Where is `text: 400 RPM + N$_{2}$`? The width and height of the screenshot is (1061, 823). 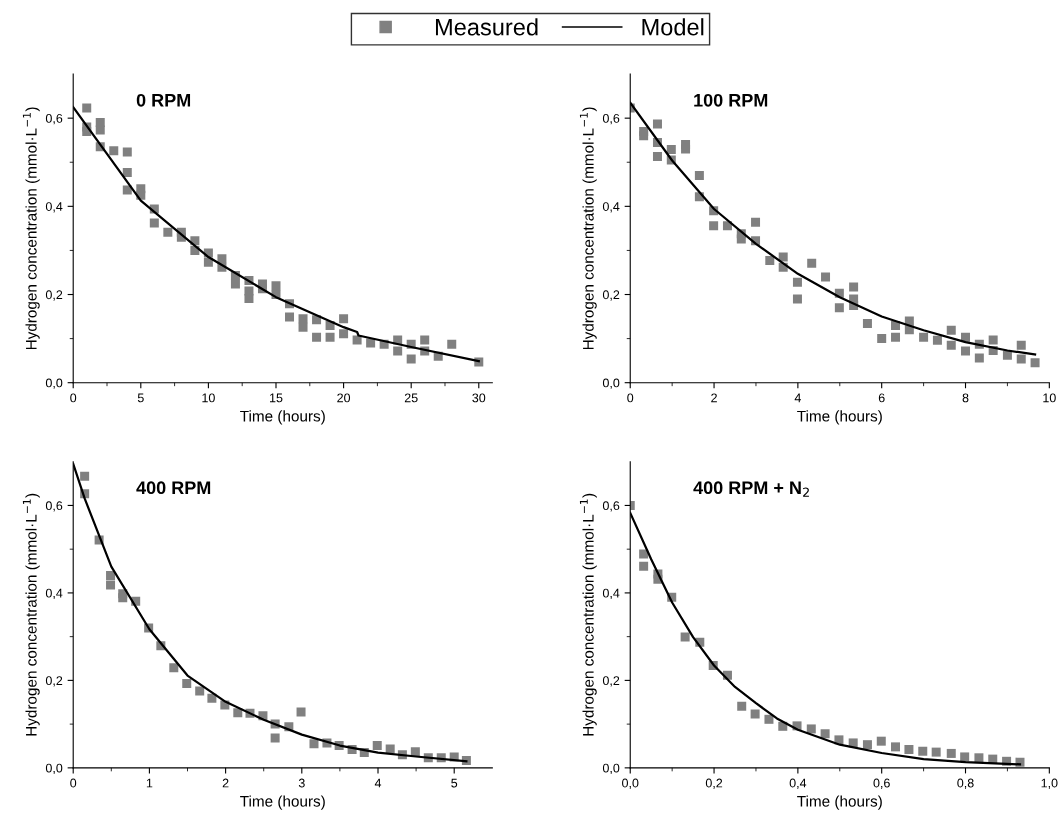 text: 400 RPM + N$_{2}$ is located at coordinates (751, 489).